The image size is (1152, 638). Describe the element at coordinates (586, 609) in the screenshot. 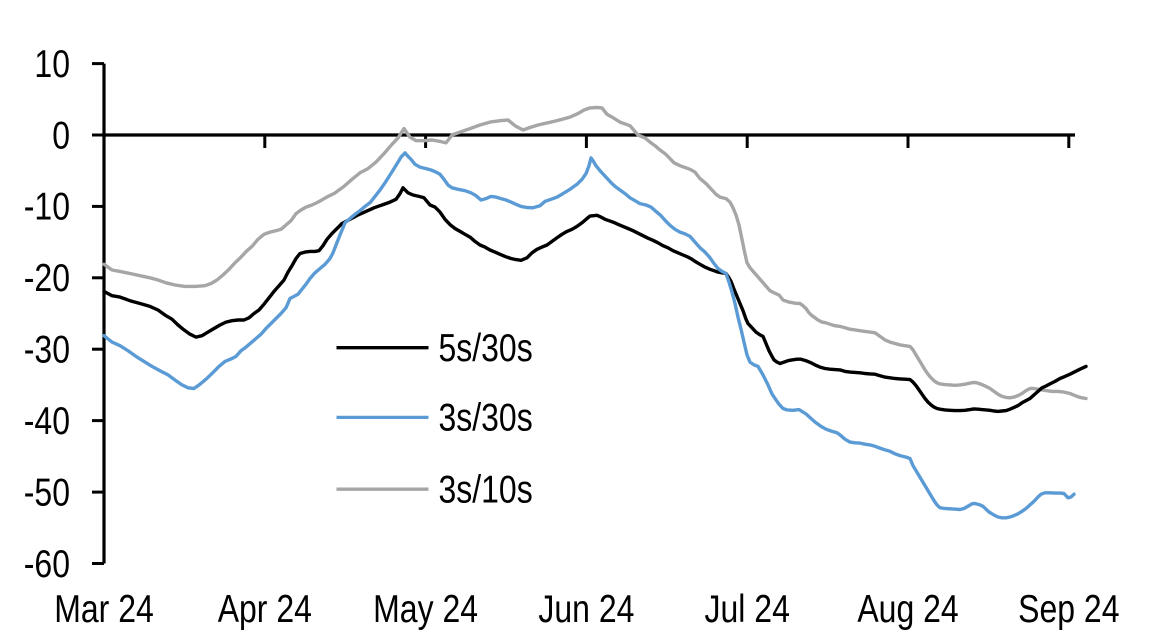

I see `svg-text: Jun 24` at that location.